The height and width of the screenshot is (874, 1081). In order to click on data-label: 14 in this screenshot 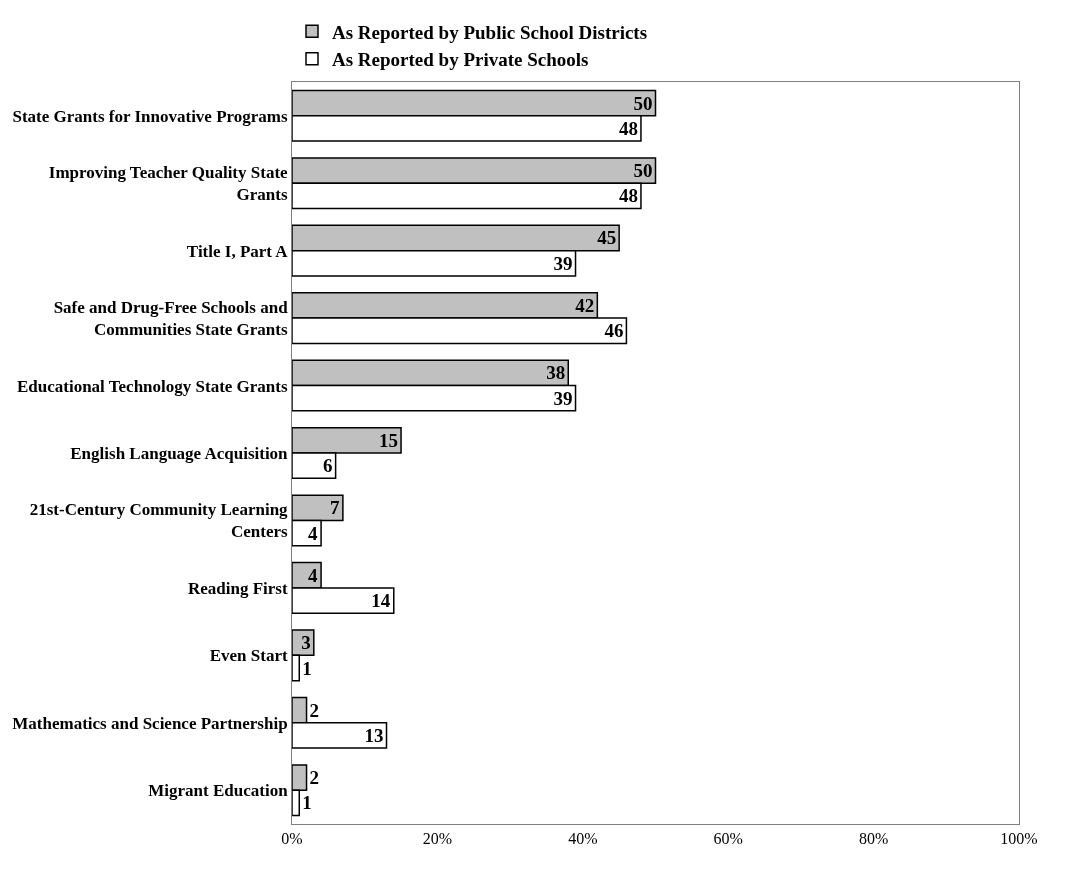, I will do `click(381, 601)`.